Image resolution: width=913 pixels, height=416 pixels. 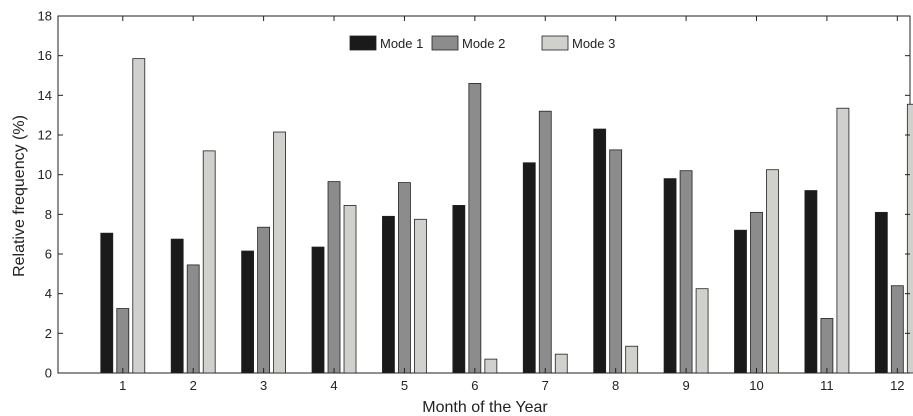 What do you see at coordinates (545, 385) in the screenshot?
I see `x-tick-label: 7` at bounding box center [545, 385].